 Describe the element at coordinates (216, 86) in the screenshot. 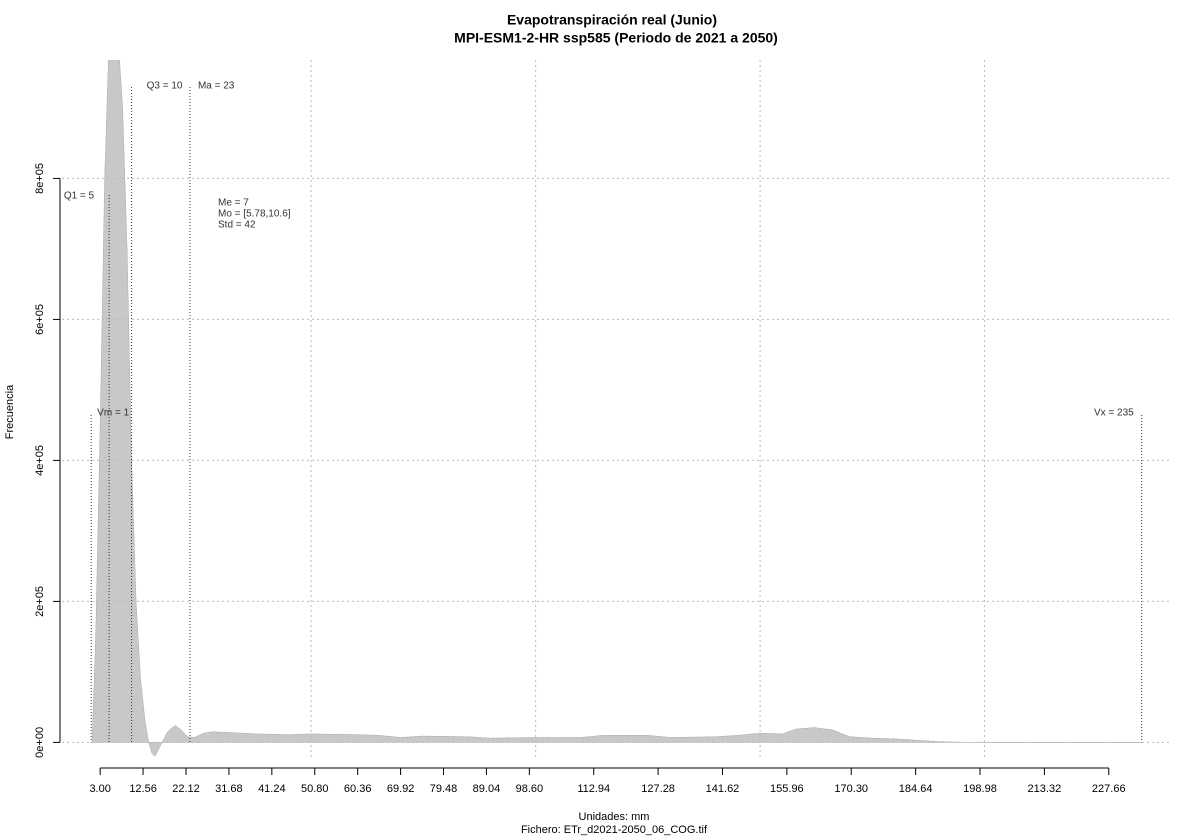

I see `marker-label: Ma = 23` at that location.